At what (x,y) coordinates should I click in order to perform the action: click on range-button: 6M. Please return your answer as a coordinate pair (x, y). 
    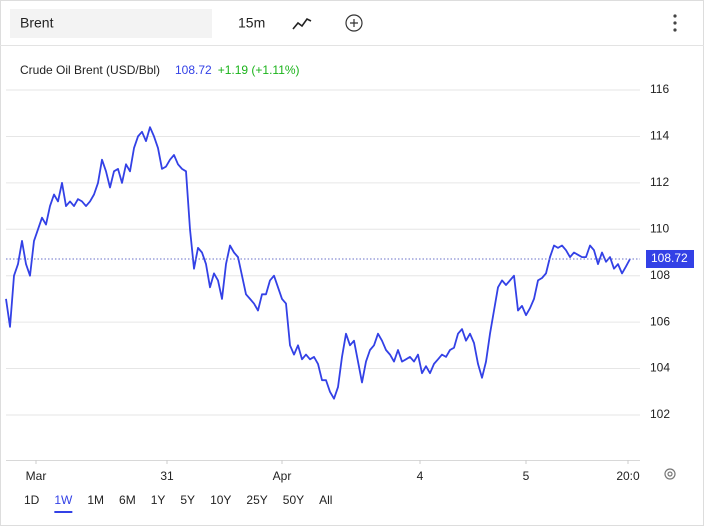
    Looking at the image, I should click on (127, 500).